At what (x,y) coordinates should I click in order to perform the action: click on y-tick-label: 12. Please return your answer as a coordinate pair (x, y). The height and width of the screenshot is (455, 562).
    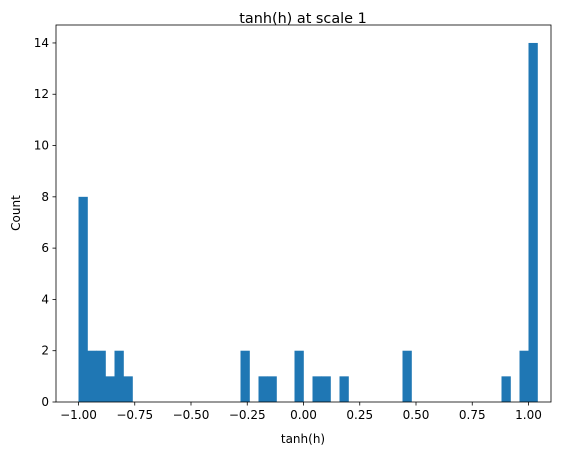
    Looking at the image, I should click on (41, 94).